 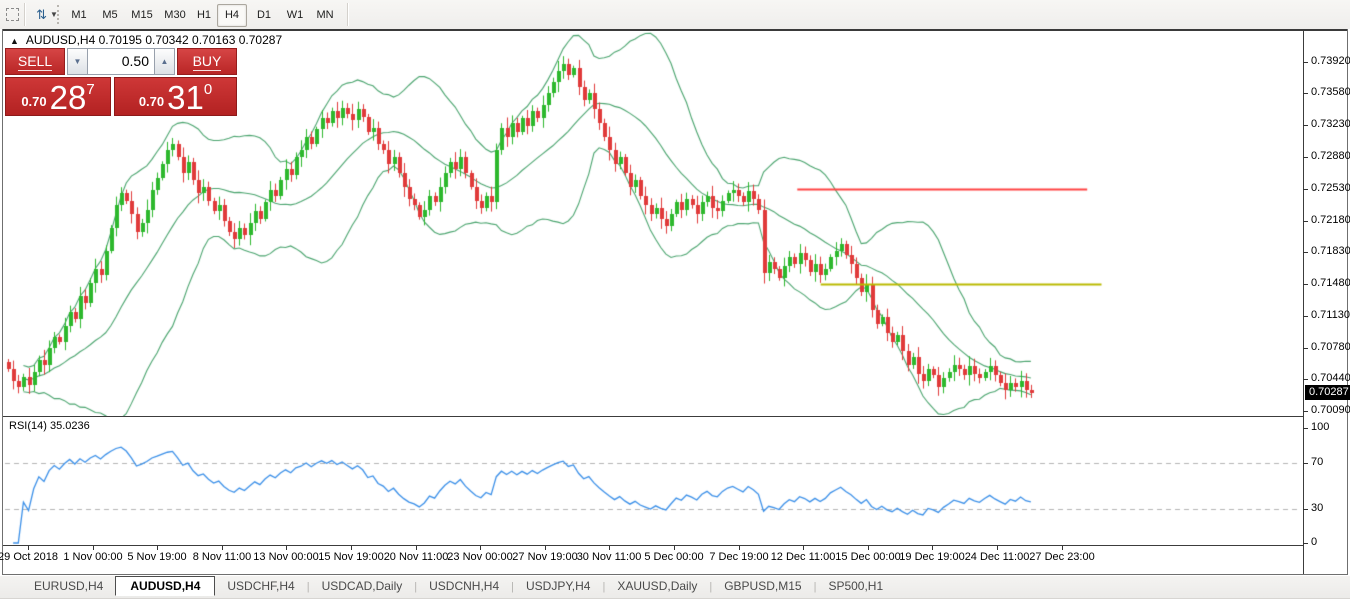 What do you see at coordinates (165, 586) in the screenshot?
I see `chart-tab-audusd-h4: AUDUSD,H4` at bounding box center [165, 586].